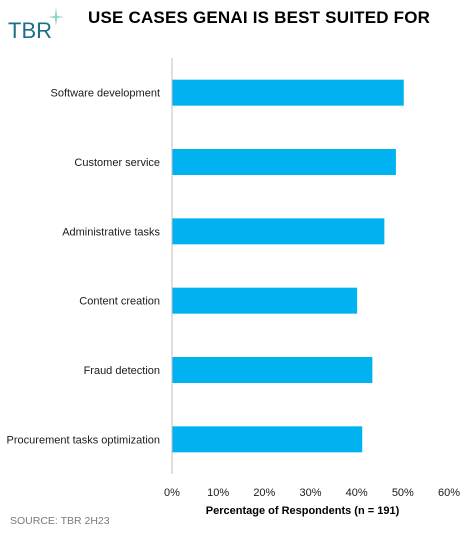  What do you see at coordinates (56, 17) in the screenshot?
I see `logo-star-icon` at bounding box center [56, 17].